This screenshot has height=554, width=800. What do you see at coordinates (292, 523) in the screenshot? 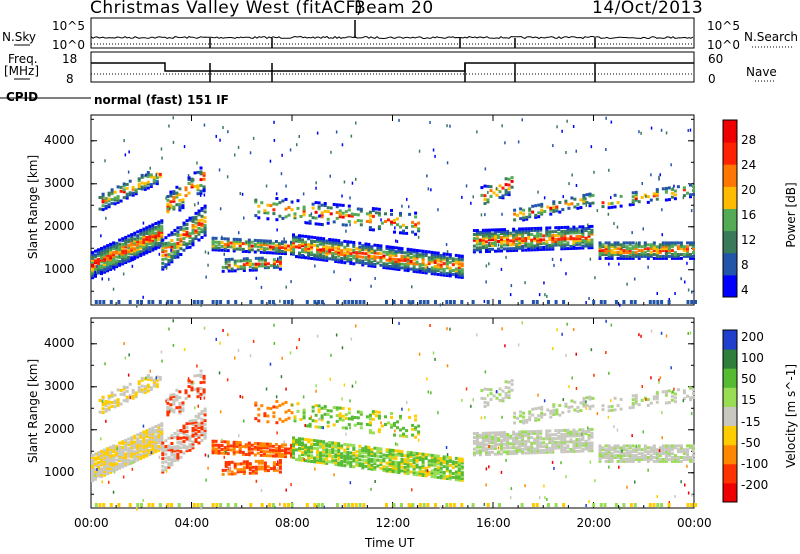
I see `x-tick-label: 08:00` at bounding box center [292, 523].